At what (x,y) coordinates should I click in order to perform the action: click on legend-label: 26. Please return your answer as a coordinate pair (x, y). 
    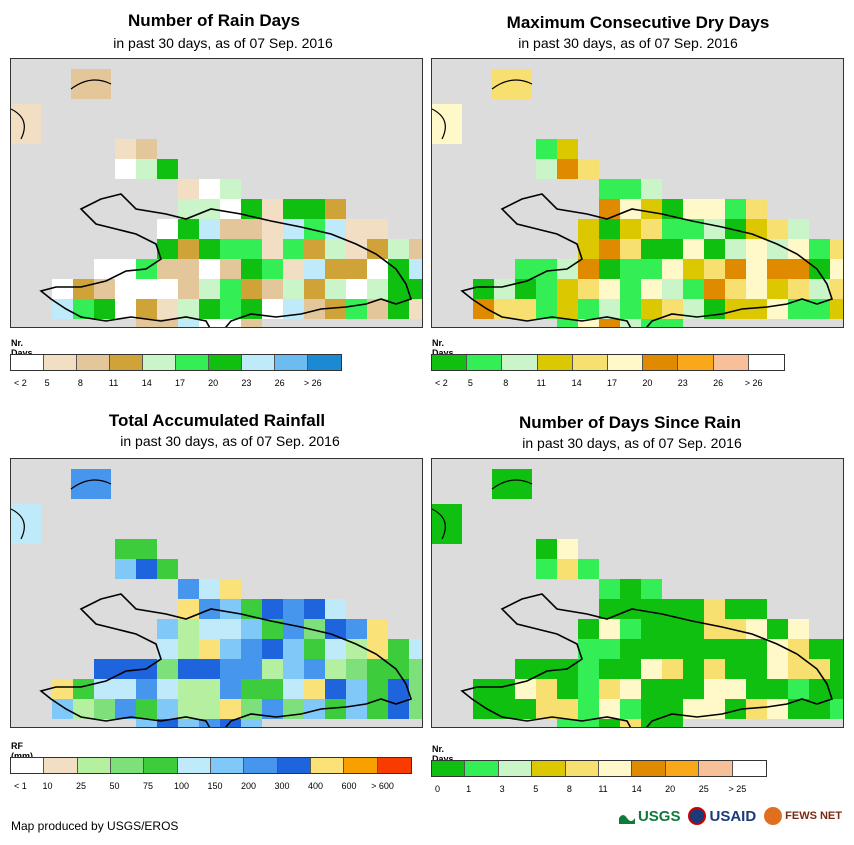
    Looking at the image, I should click on (279, 383).